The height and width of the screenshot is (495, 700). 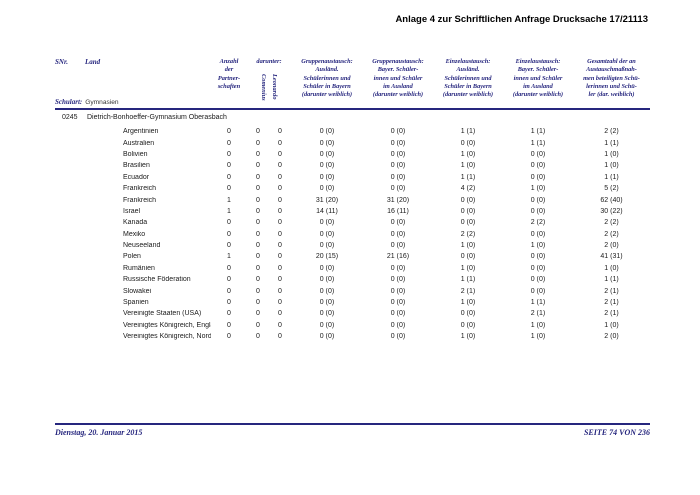 What do you see at coordinates (142, 246) in the screenshot?
I see `cell-land: Neuseeland` at bounding box center [142, 246].